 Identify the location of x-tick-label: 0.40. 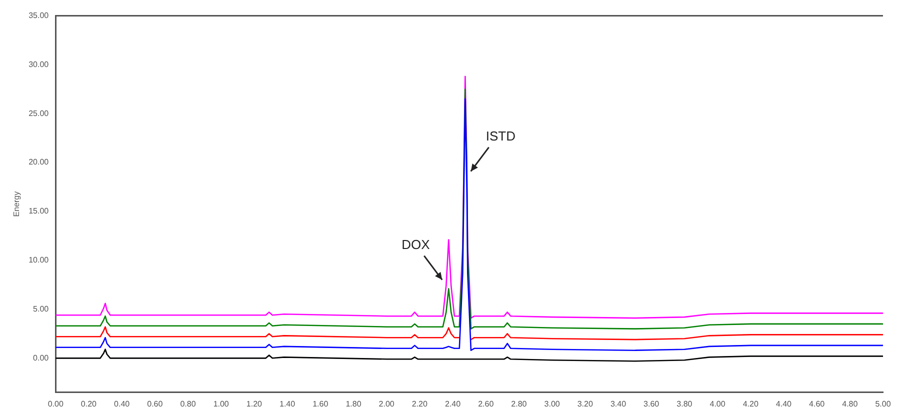
(122, 403).